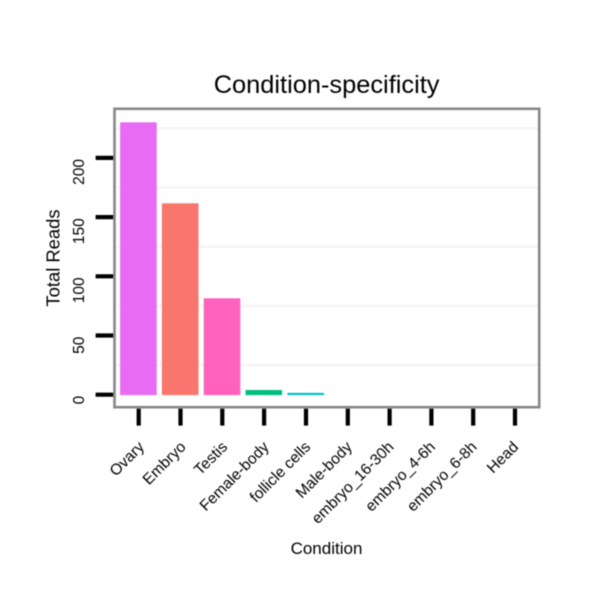 This screenshot has height=600, width=600. What do you see at coordinates (79, 345) in the screenshot?
I see `svg-text: 50` at bounding box center [79, 345].